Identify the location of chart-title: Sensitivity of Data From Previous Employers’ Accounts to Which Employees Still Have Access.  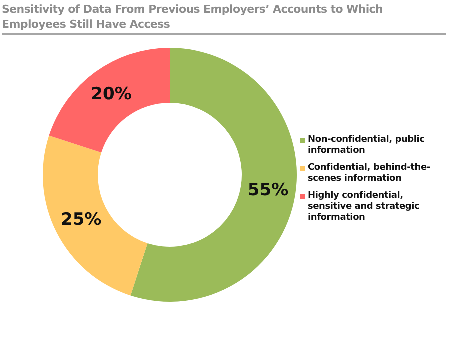
(224, 18).